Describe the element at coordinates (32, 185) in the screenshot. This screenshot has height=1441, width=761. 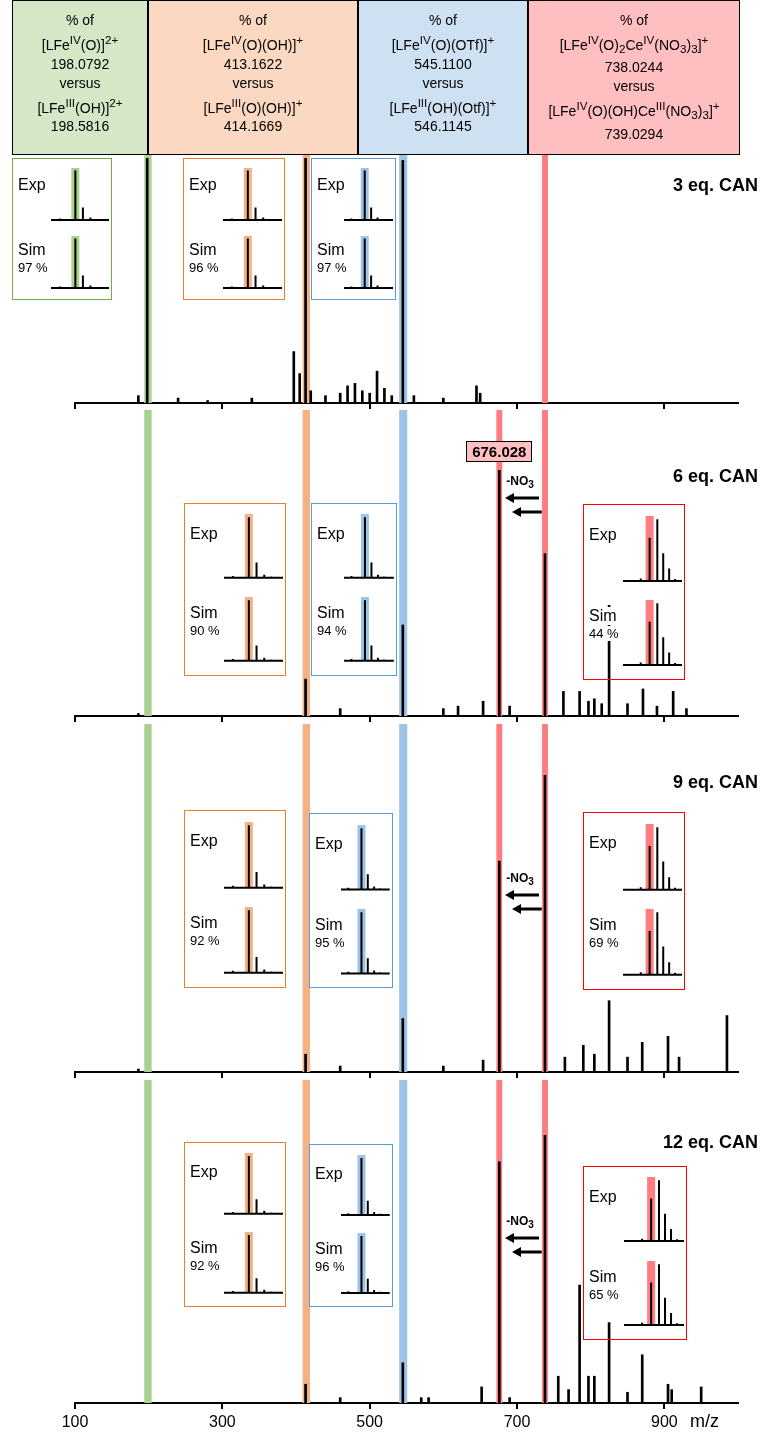
I see `text: Exp` at that location.